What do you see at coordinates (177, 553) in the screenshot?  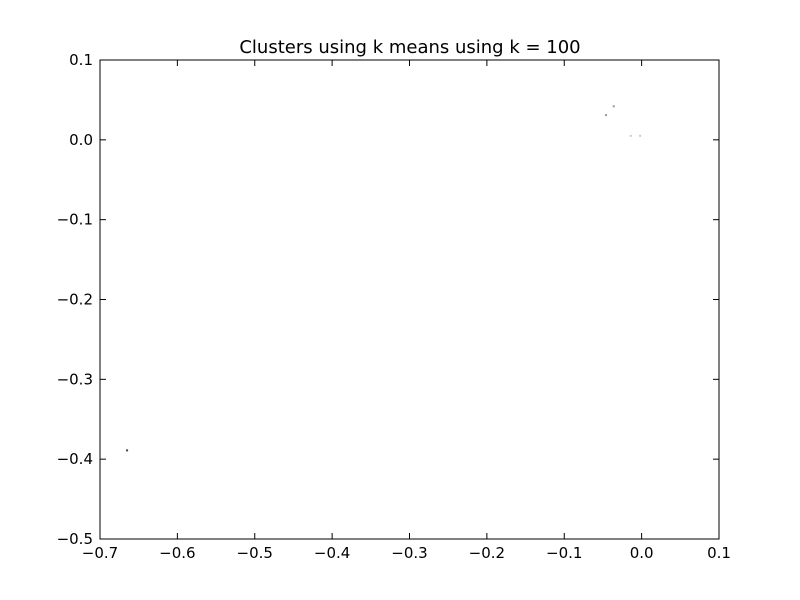 I see `x-tick-label: −0.6` at bounding box center [177, 553].